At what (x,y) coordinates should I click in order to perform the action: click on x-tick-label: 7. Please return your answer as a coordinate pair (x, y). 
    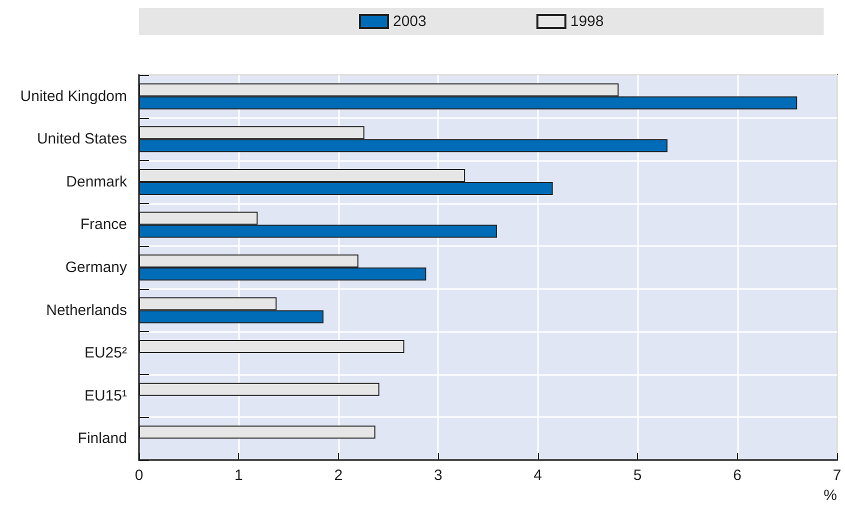
    Looking at the image, I should click on (837, 475).